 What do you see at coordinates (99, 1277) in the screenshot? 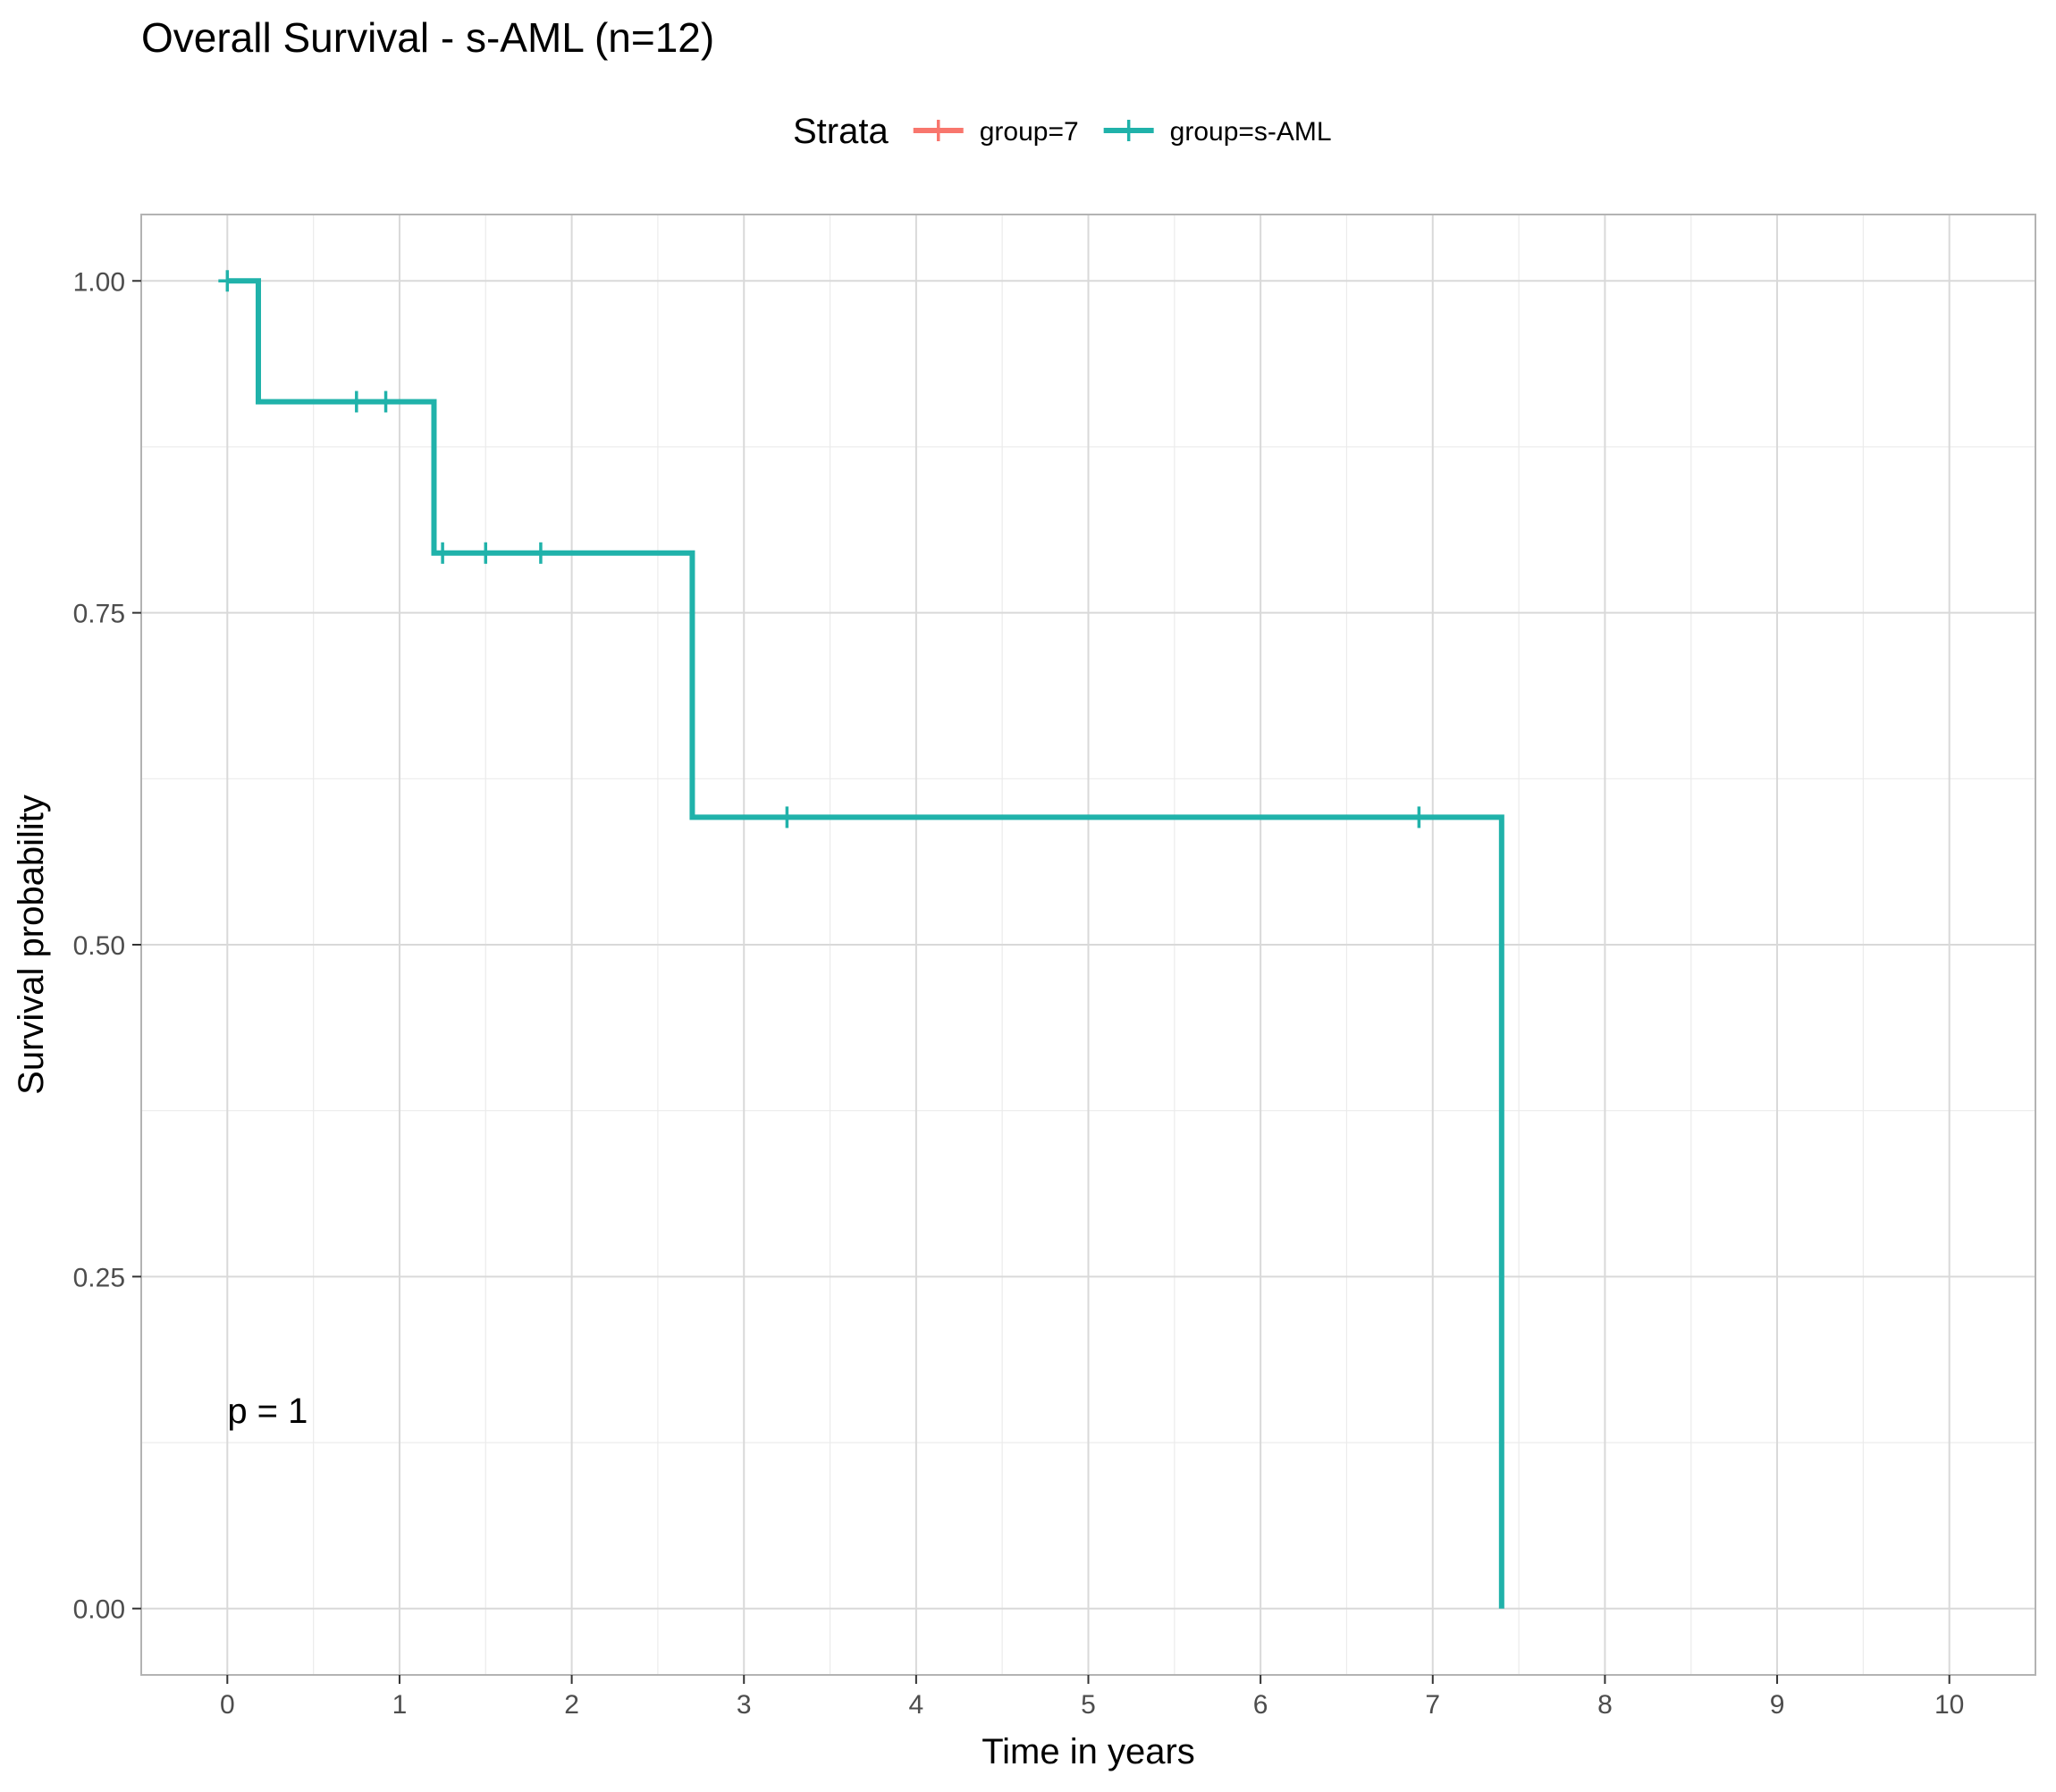
I see `y-tick-label: 0.25` at bounding box center [99, 1277].